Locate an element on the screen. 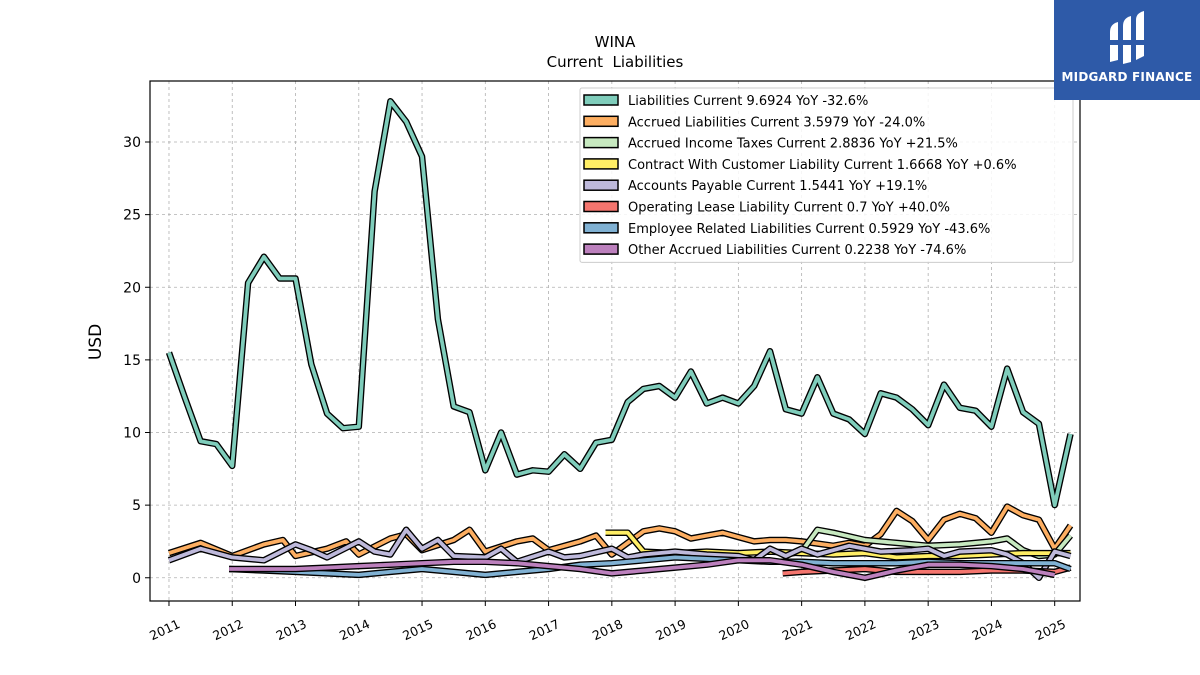 Image resolution: width=1200 pixels, height=675 pixels. legend-box is located at coordinates (826, 175).